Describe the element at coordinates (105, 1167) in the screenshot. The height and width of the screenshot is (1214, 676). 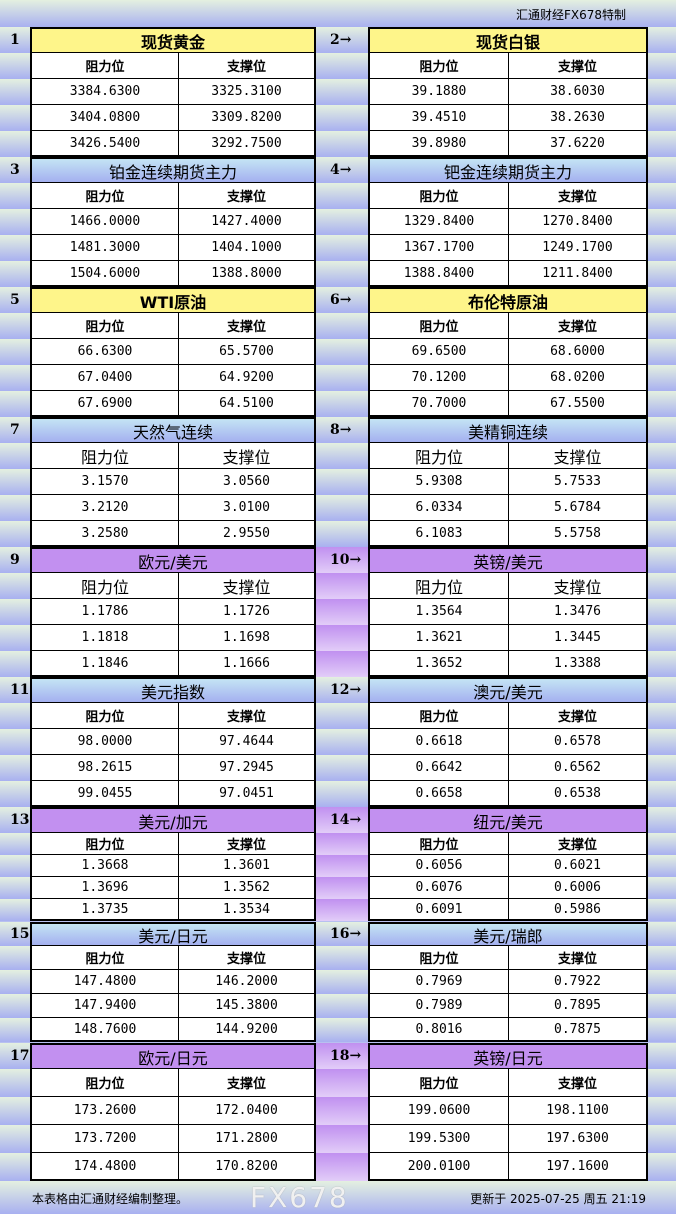
I see `resistance-value: 174.4800` at that location.